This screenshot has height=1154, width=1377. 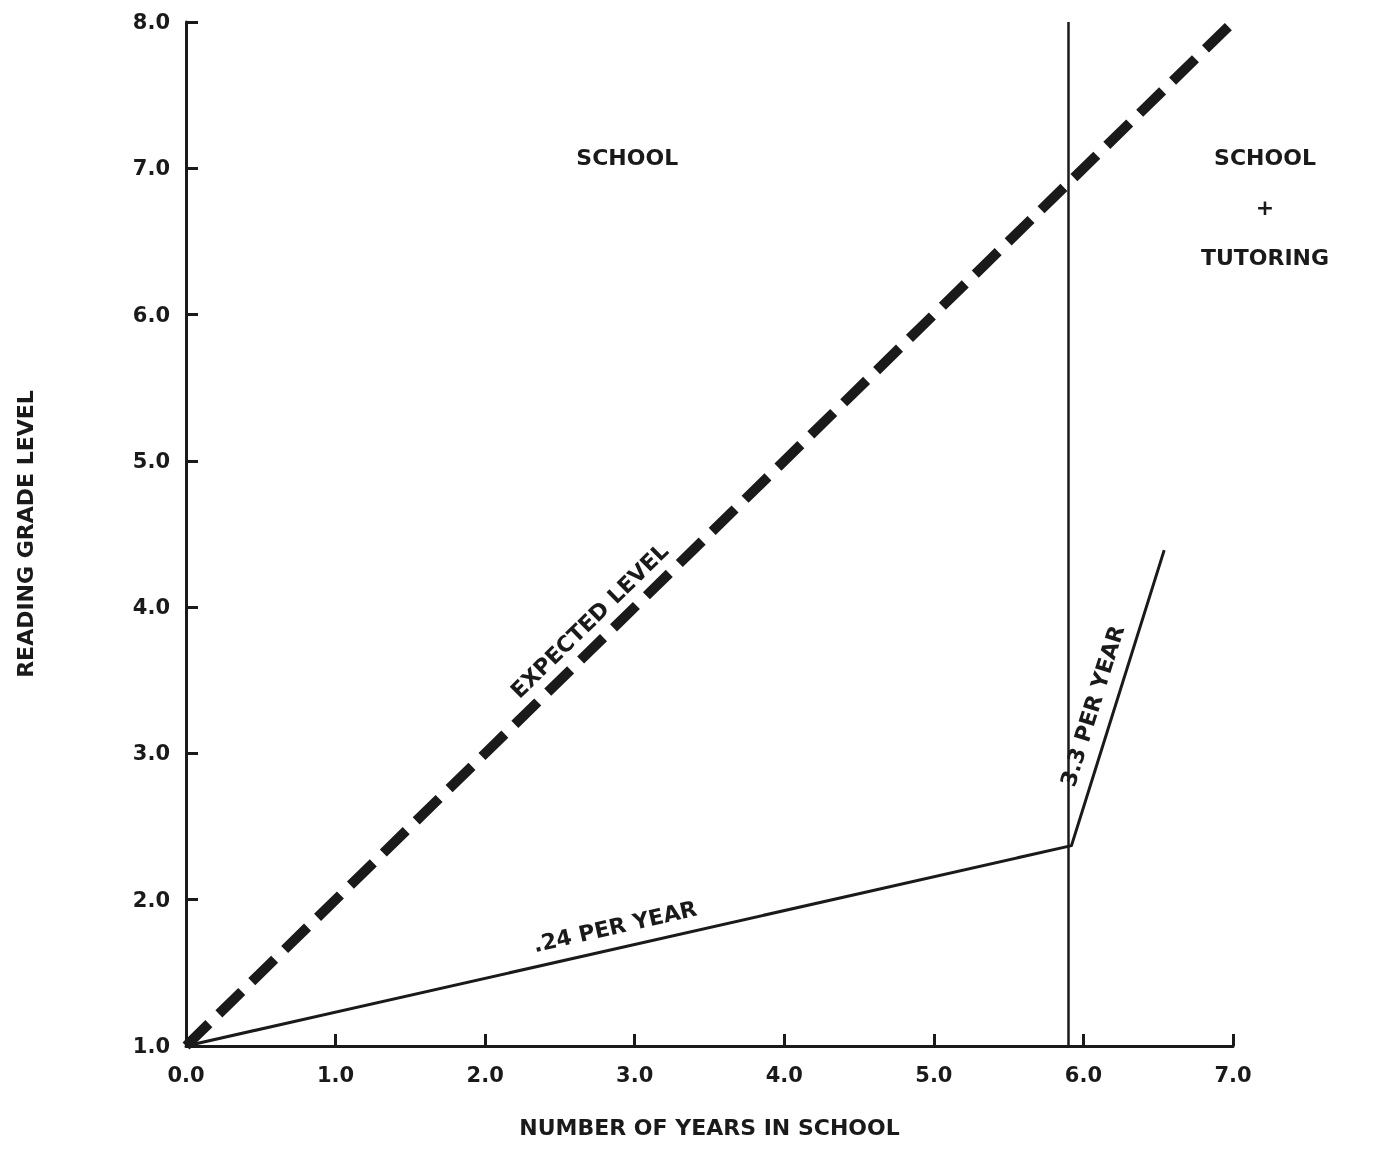 What do you see at coordinates (151, 899) in the screenshot?
I see `y-tick-label: 2.0` at bounding box center [151, 899].